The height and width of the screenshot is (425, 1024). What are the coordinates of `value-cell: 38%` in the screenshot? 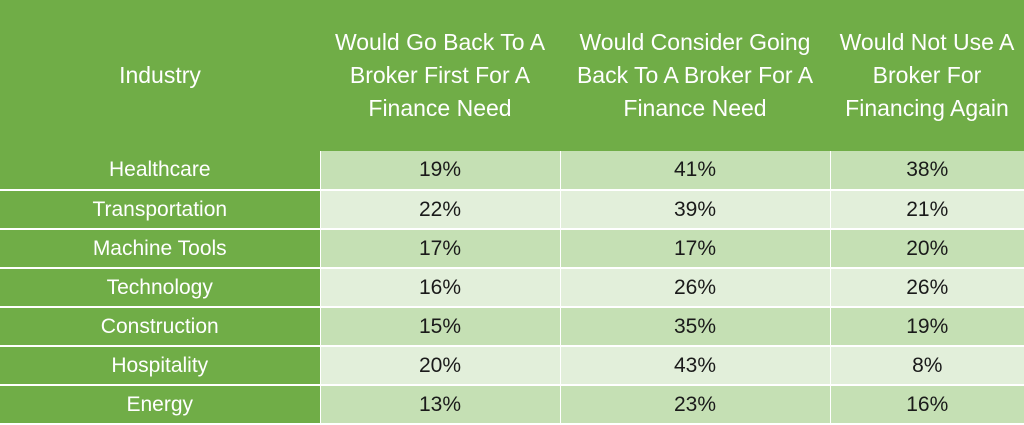 It's located at (927, 171).